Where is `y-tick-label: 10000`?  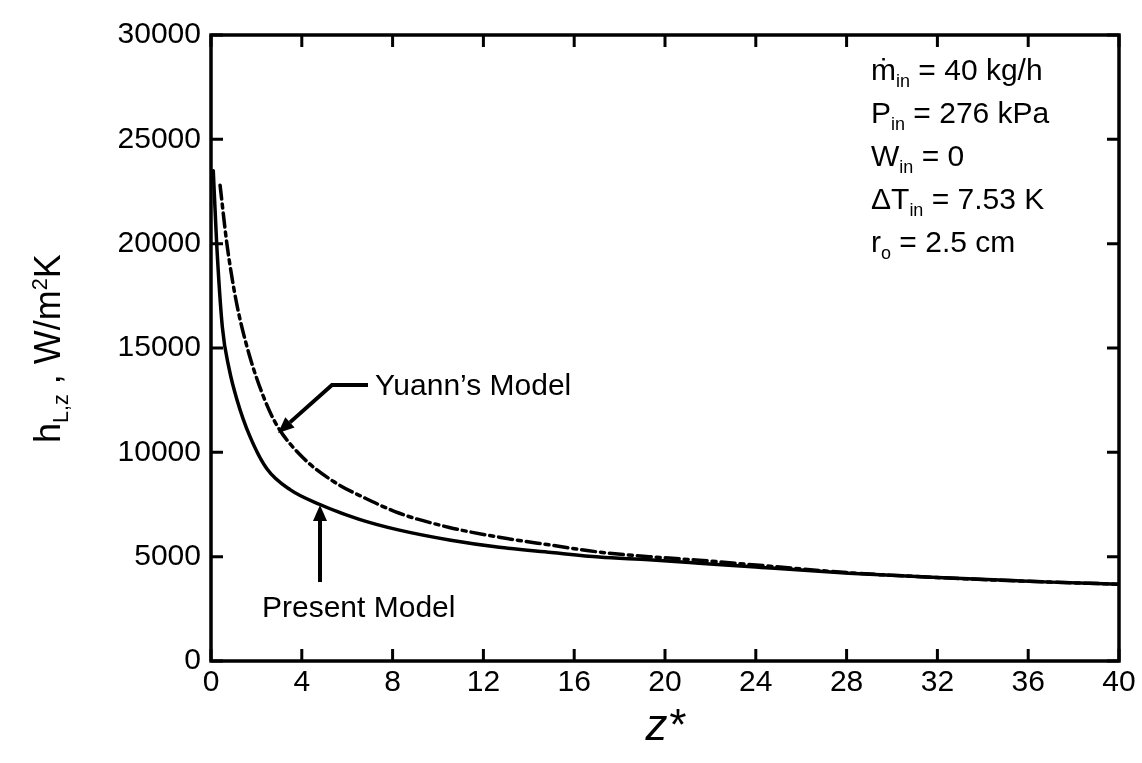 y-tick-label: 10000 is located at coordinates (159, 450).